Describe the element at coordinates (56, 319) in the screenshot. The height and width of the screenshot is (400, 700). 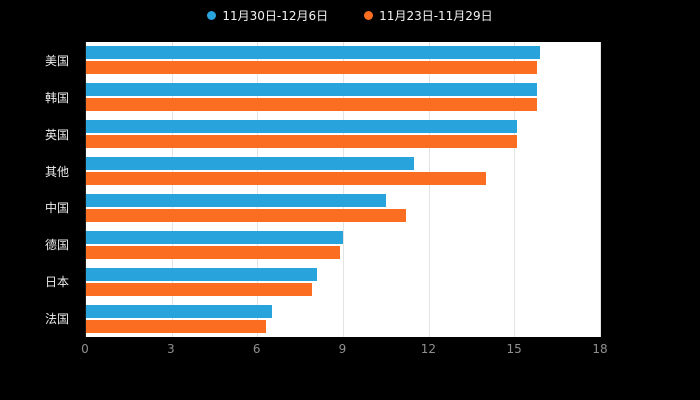
I see `category-label: 法国` at that location.